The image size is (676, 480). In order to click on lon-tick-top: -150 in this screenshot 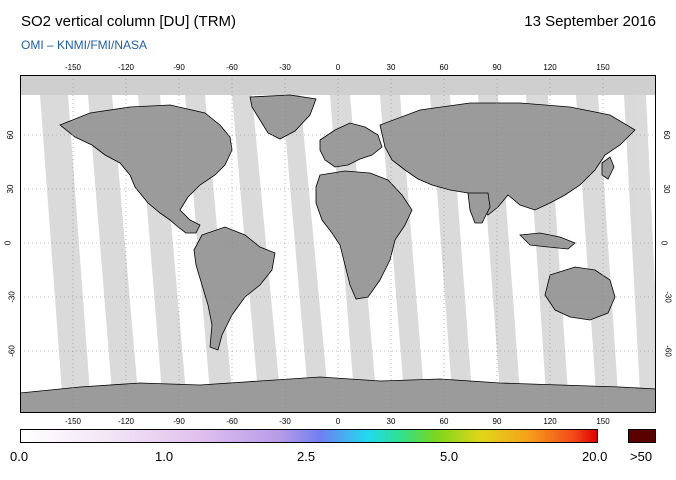, I will do `click(73, 67)`.